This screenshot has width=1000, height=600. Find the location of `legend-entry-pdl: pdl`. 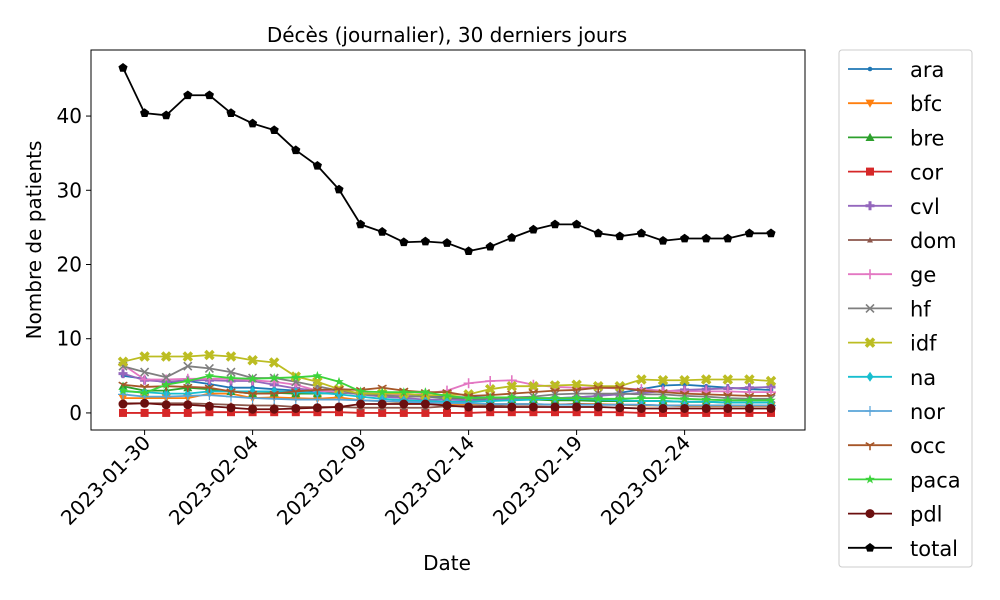

legend-entry-pdl: pdl is located at coordinates (895, 515).